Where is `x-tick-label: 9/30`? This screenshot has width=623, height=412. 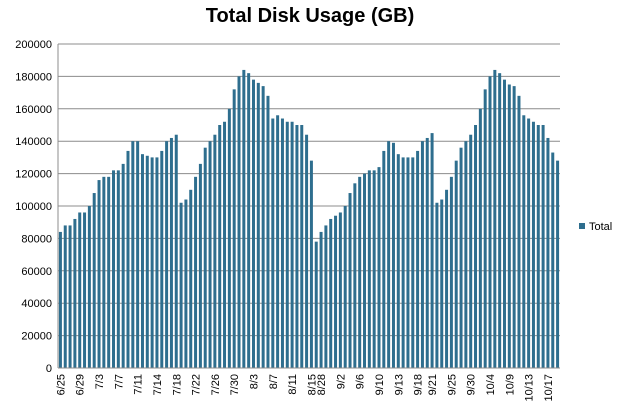 x-tick-label: 9/30 is located at coordinates (472, 384).